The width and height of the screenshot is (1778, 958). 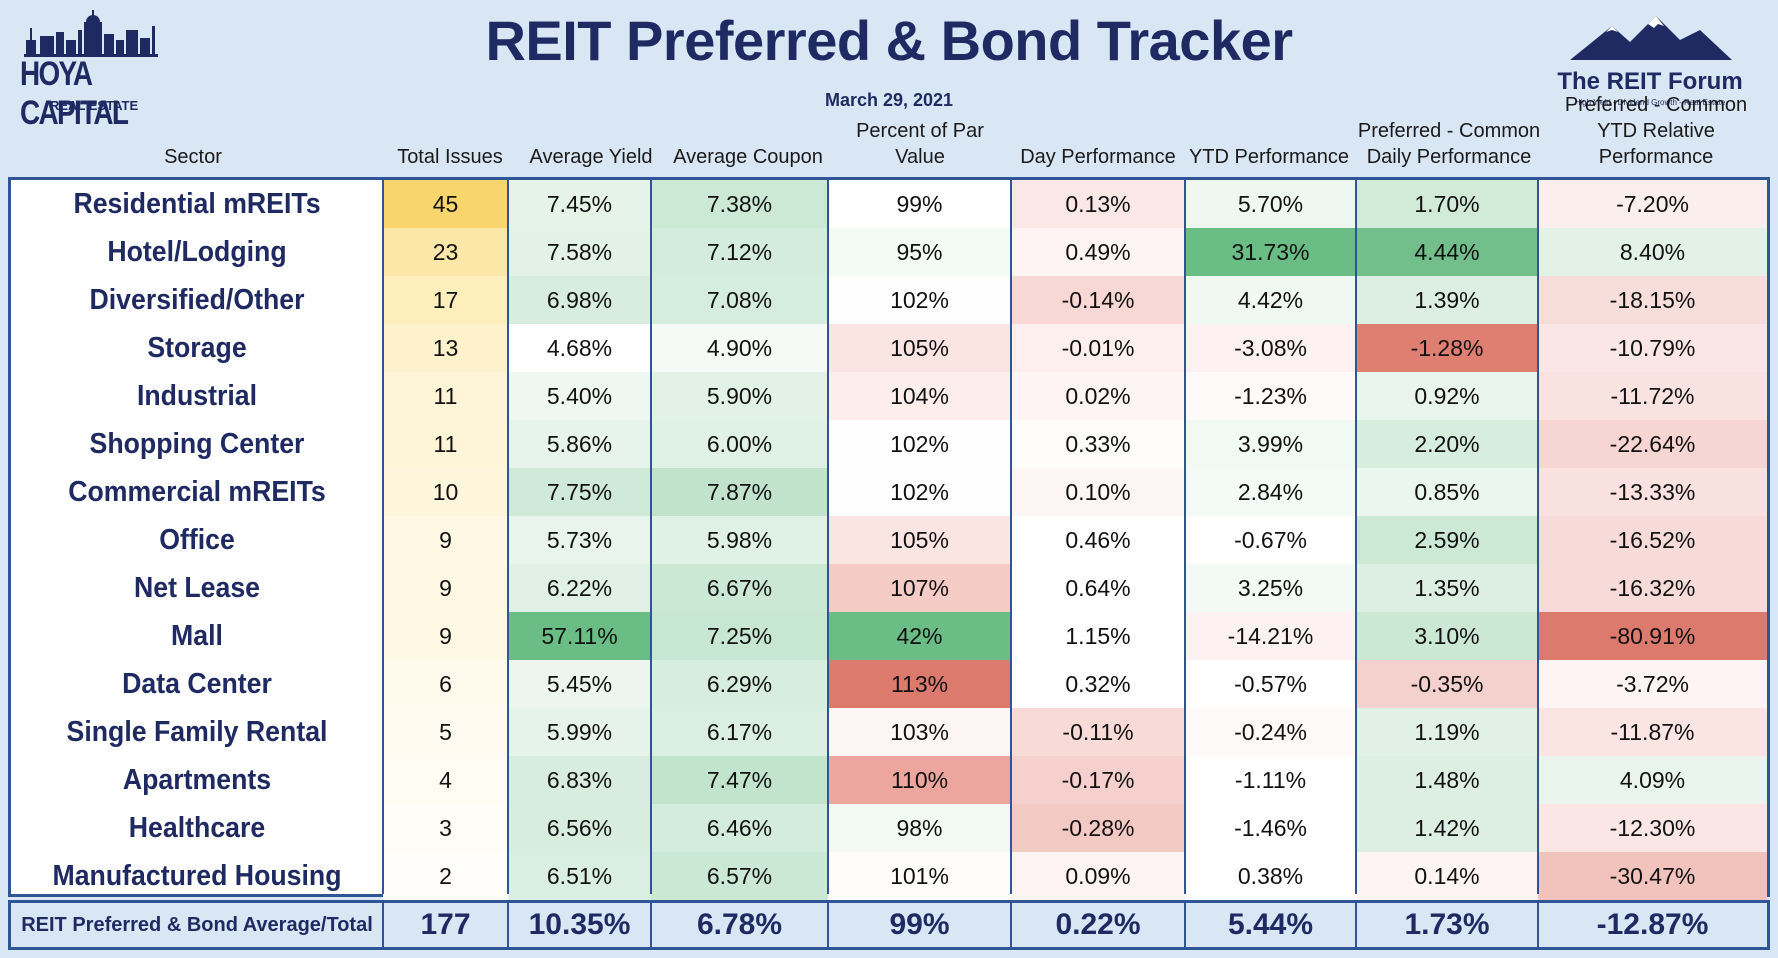 What do you see at coordinates (445, 732) in the screenshot?
I see `cell-total-issues: 5` at bounding box center [445, 732].